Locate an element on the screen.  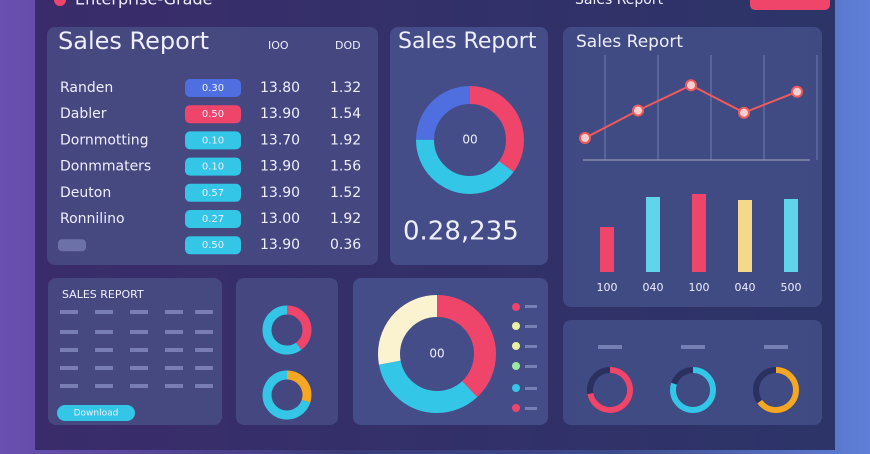
card-title: SALES REPORT is located at coordinates (103, 294).